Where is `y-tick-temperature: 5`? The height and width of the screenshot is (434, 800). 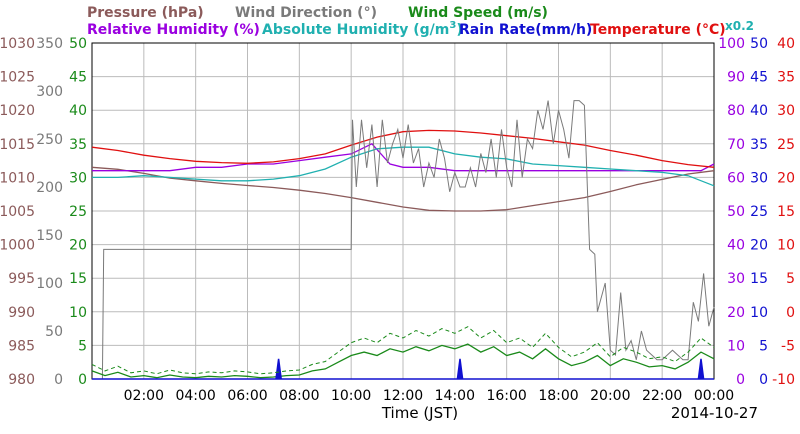 y-tick-temperature: 5 is located at coordinates (790, 279).